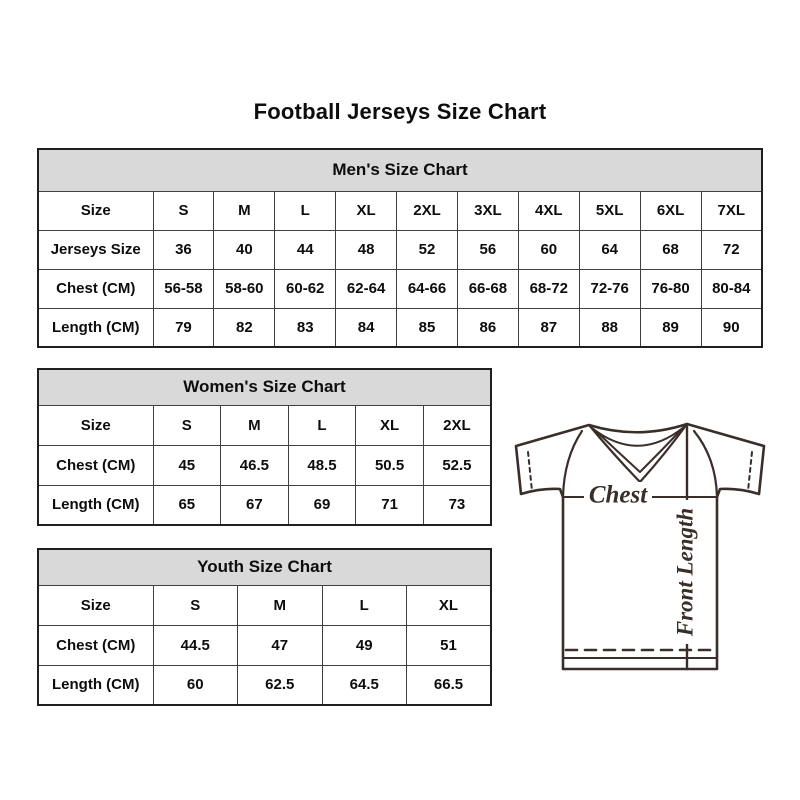  What do you see at coordinates (731, 288) in the screenshot?
I see `chest-cell: 80-84` at bounding box center [731, 288].